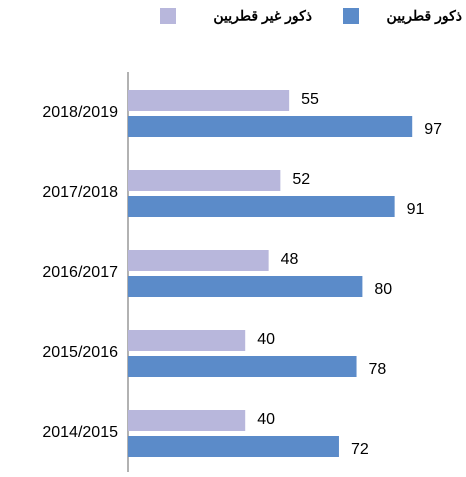  I want to click on value-label: 91, so click(416, 209).